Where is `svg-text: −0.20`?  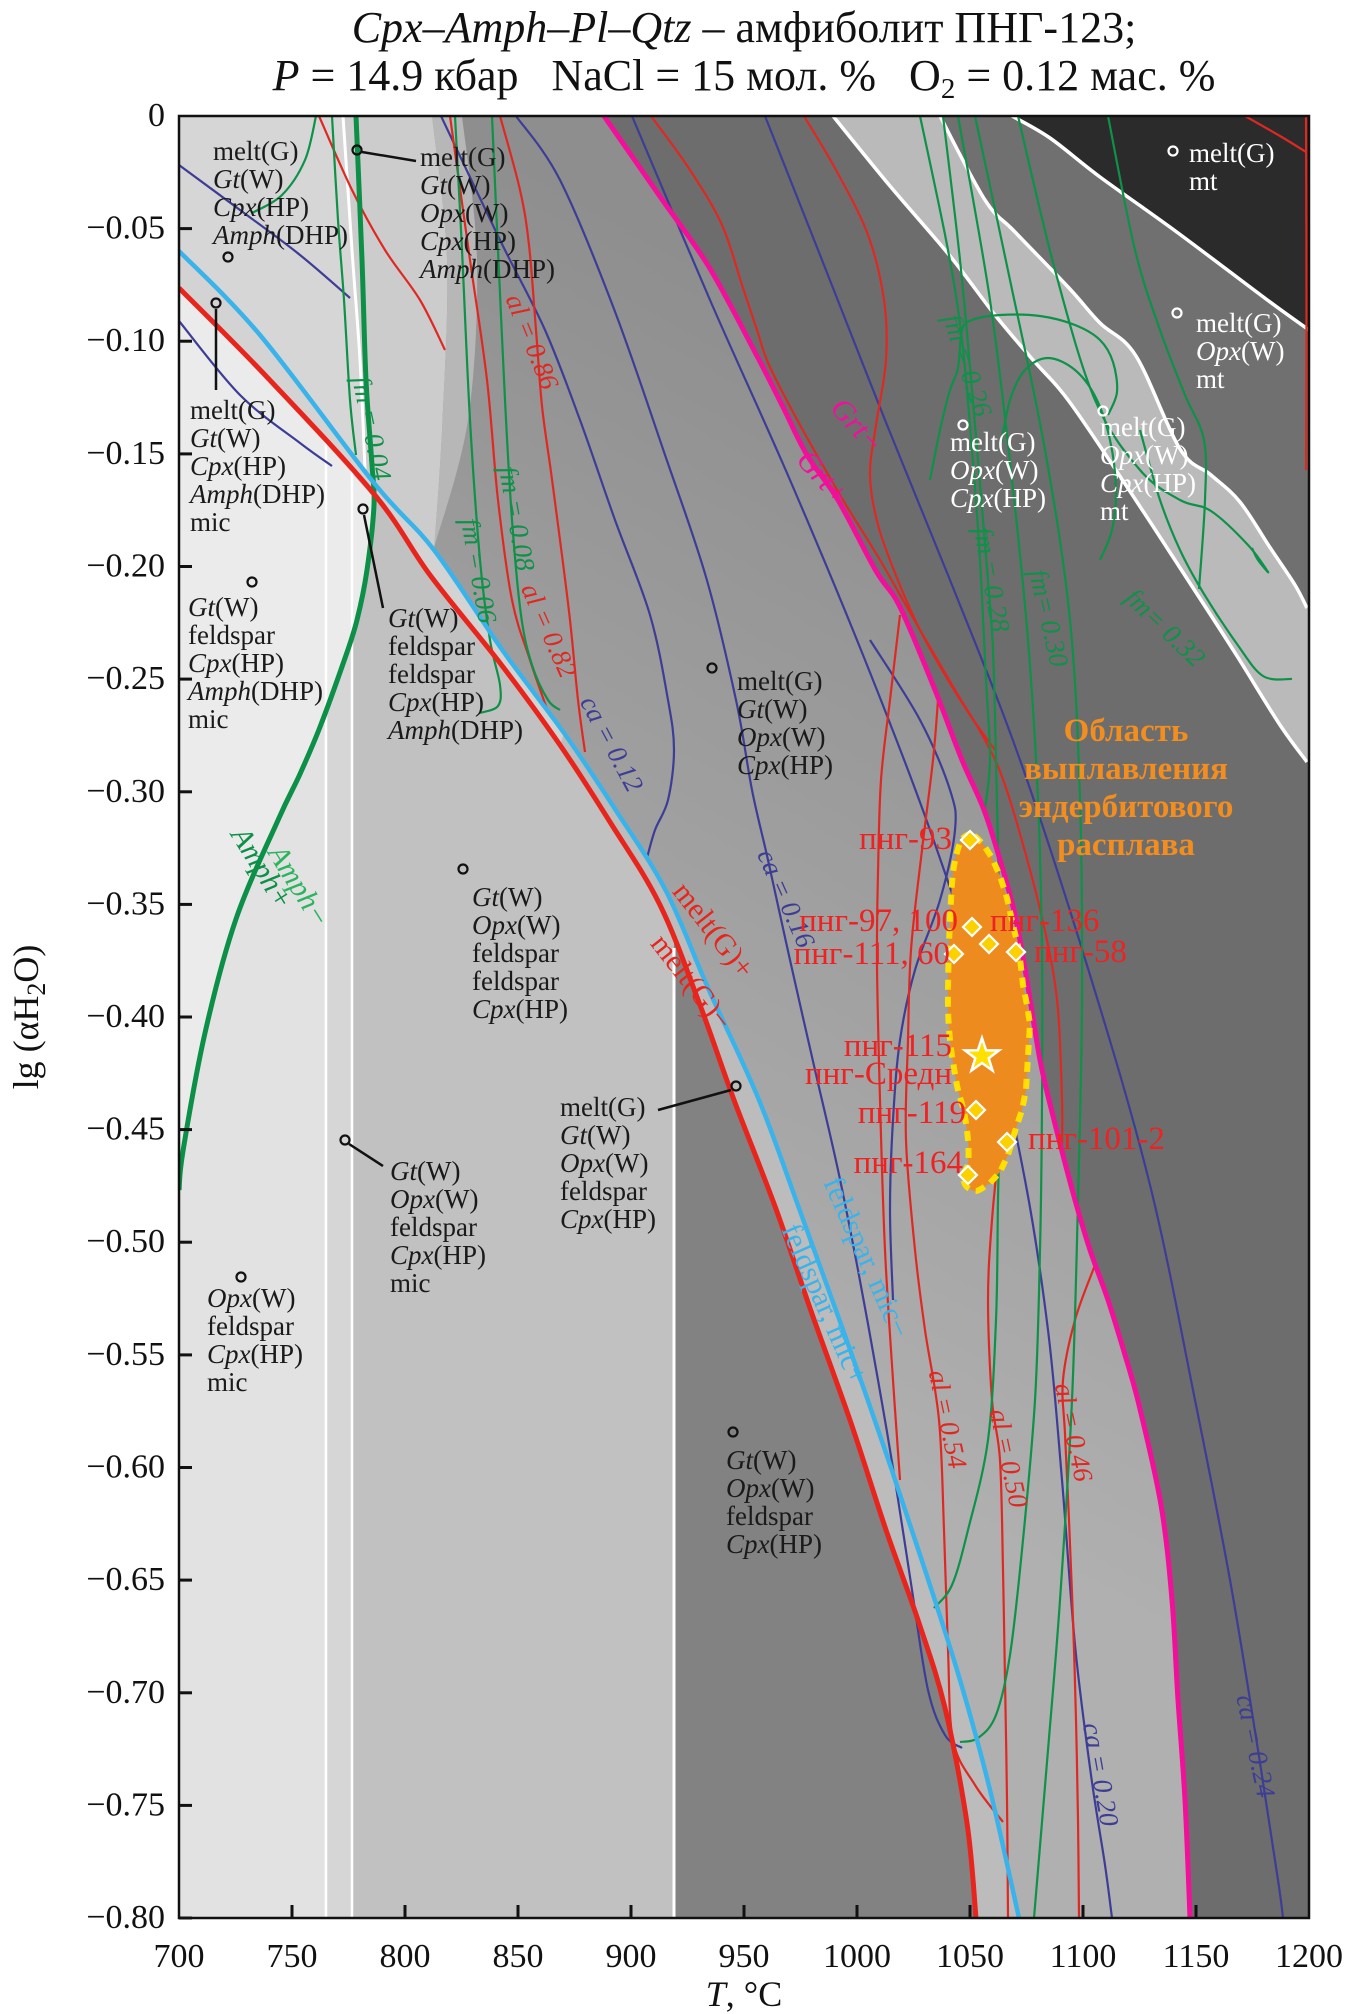 svg-text: −0.20 is located at coordinates (125, 566).